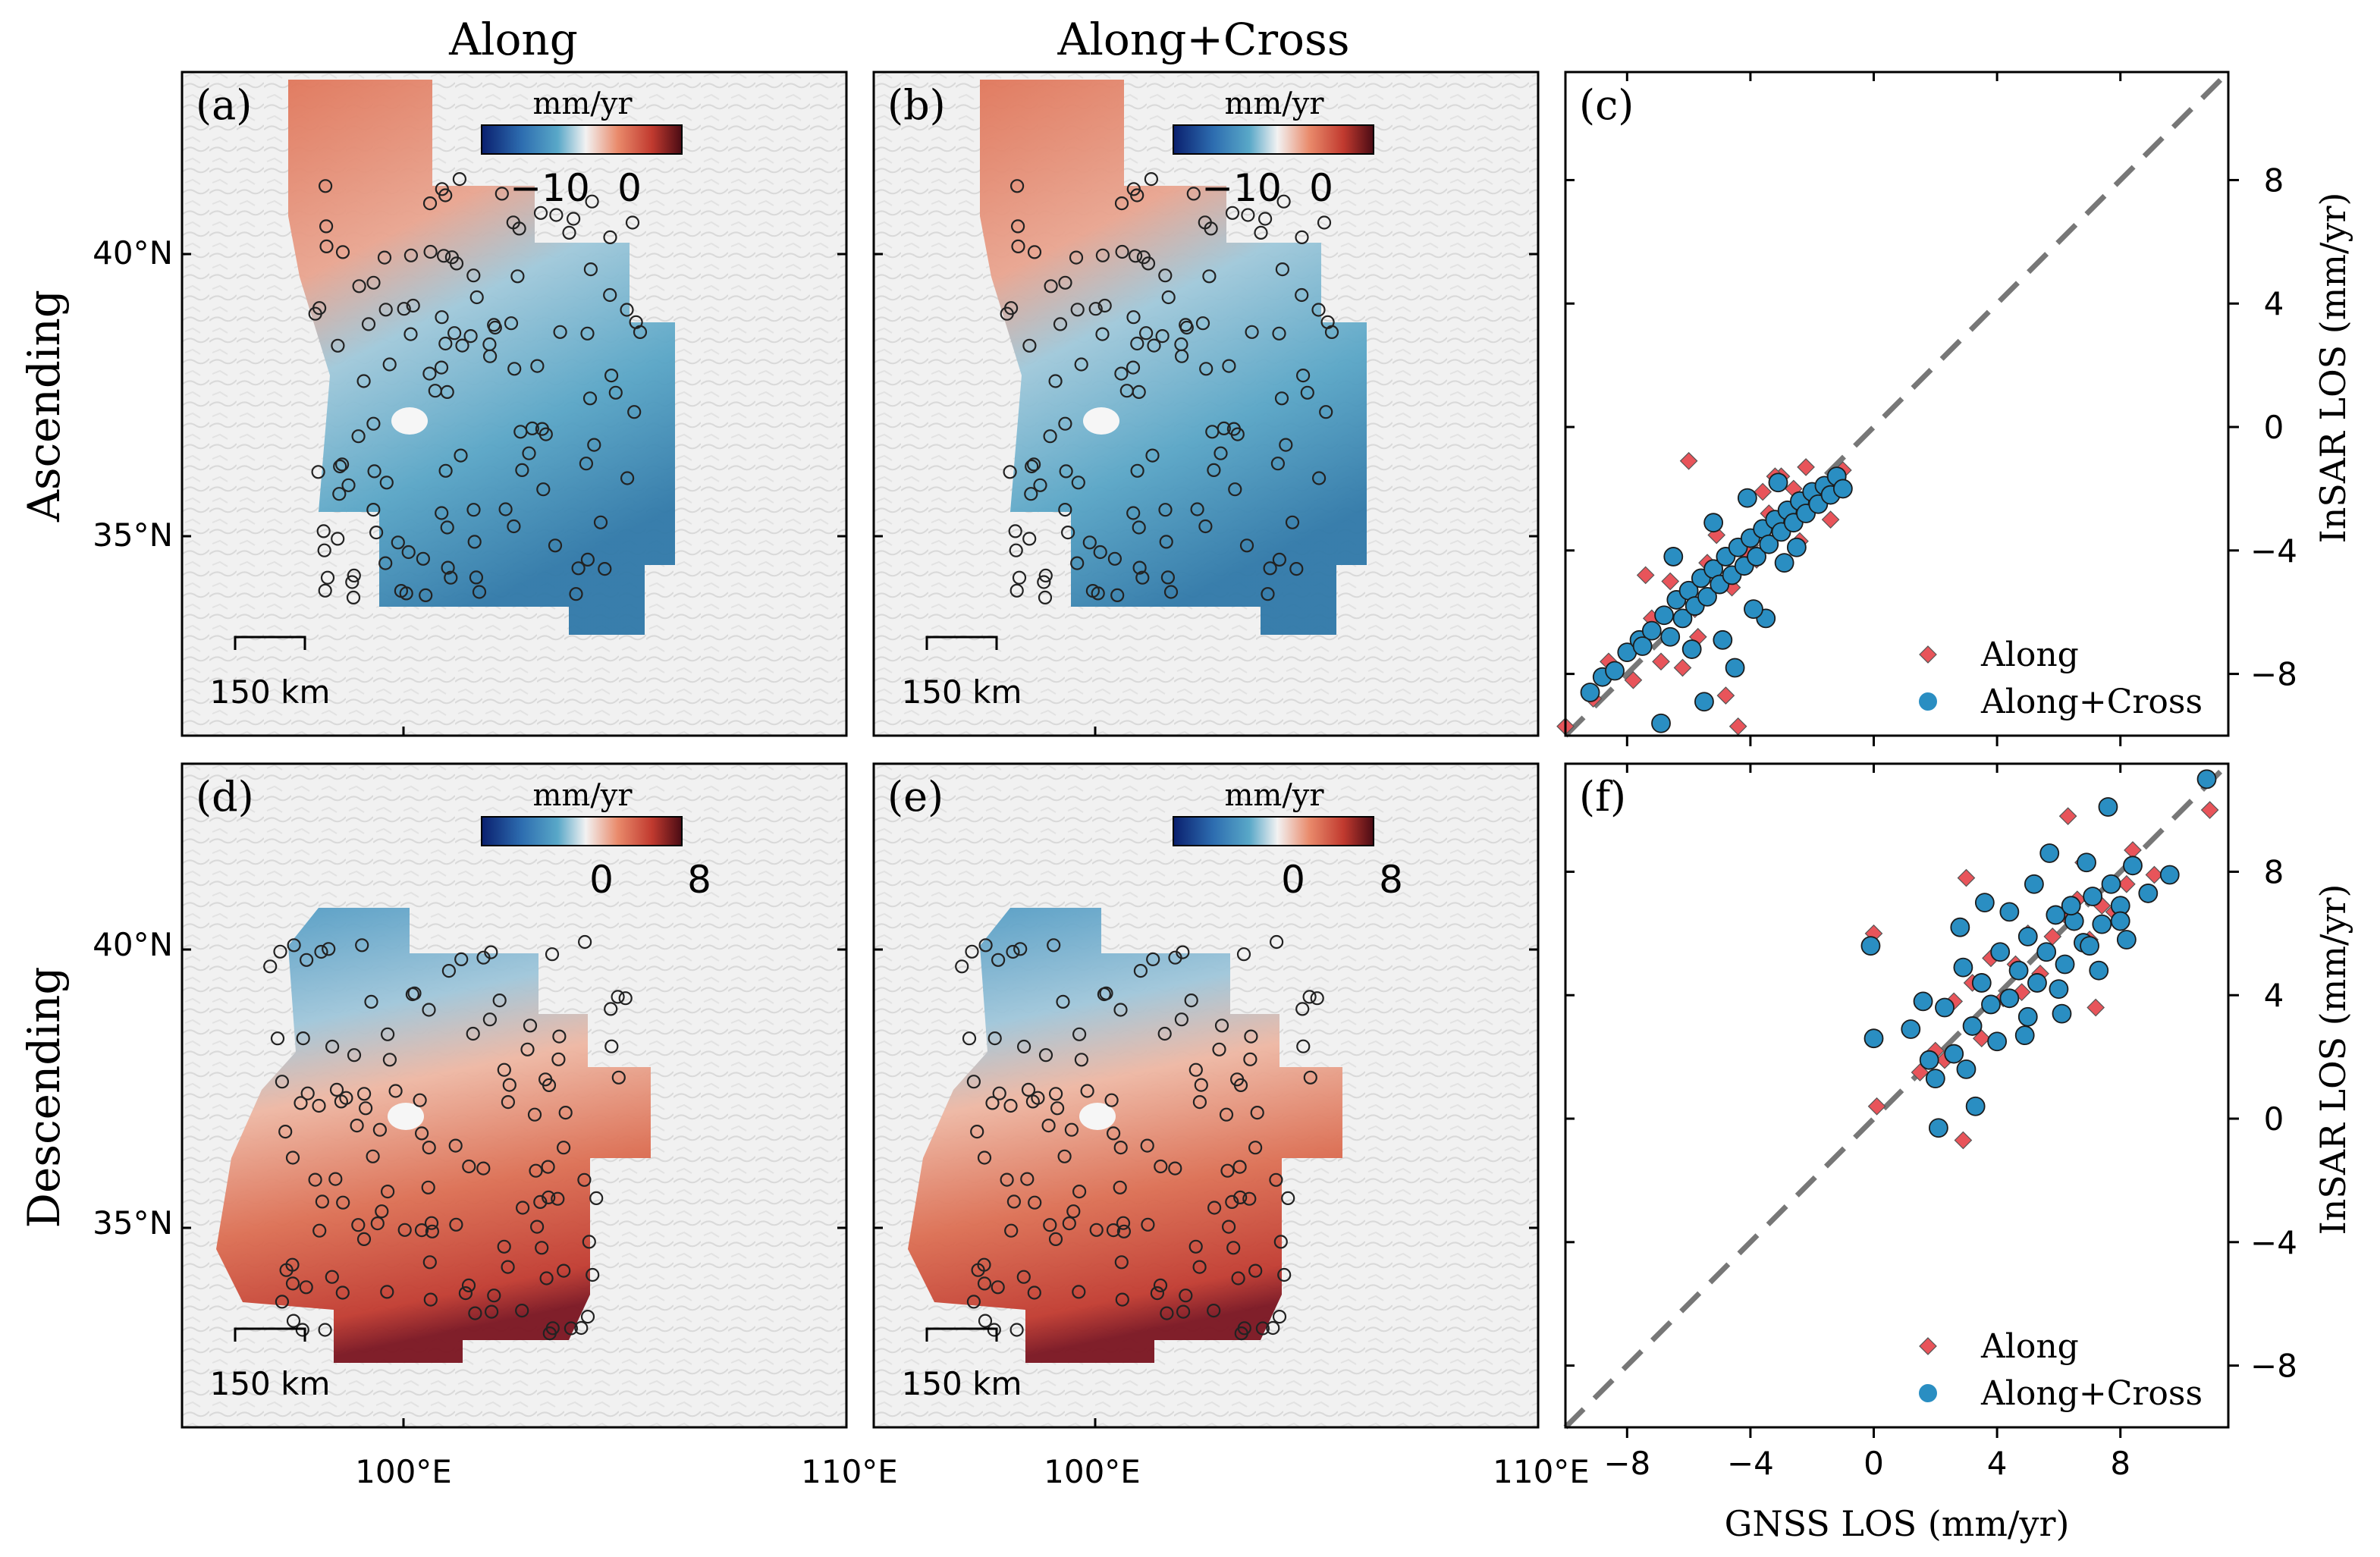 This screenshot has height=1557, width=2380. I want to click on one-to-one-line, so click(1897, 404).